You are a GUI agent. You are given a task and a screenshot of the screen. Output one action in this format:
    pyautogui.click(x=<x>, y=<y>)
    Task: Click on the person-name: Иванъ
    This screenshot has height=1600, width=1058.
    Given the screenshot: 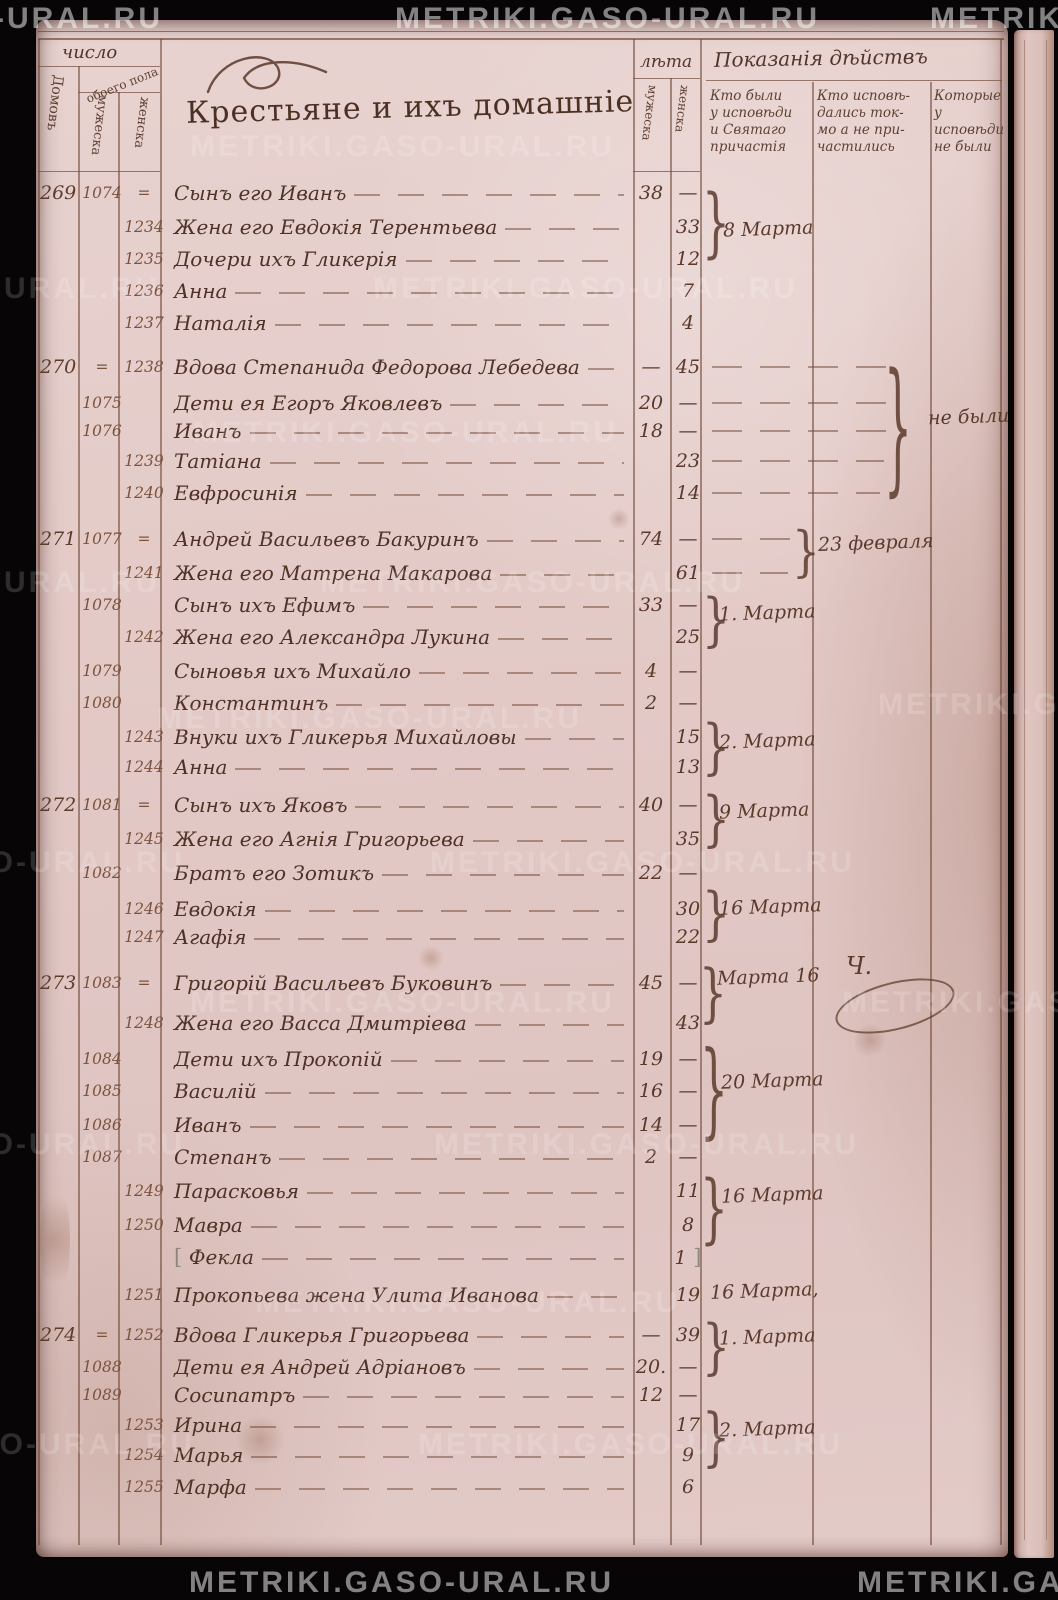 What is the action you would take?
    pyautogui.click(x=208, y=1125)
    